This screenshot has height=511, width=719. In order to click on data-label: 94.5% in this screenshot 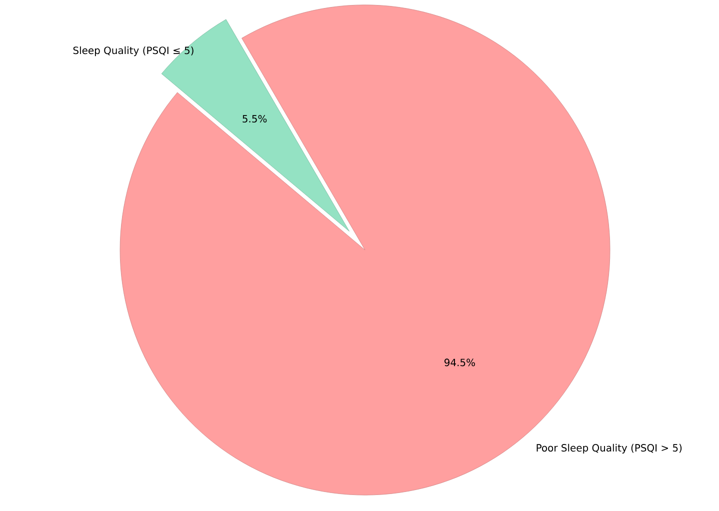, I will do `click(459, 362)`.